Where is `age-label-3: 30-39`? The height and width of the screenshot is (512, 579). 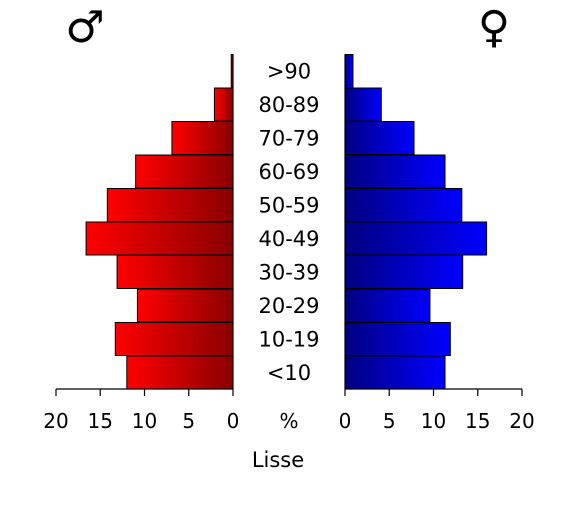 age-label-3: 30-39 is located at coordinates (288, 273).